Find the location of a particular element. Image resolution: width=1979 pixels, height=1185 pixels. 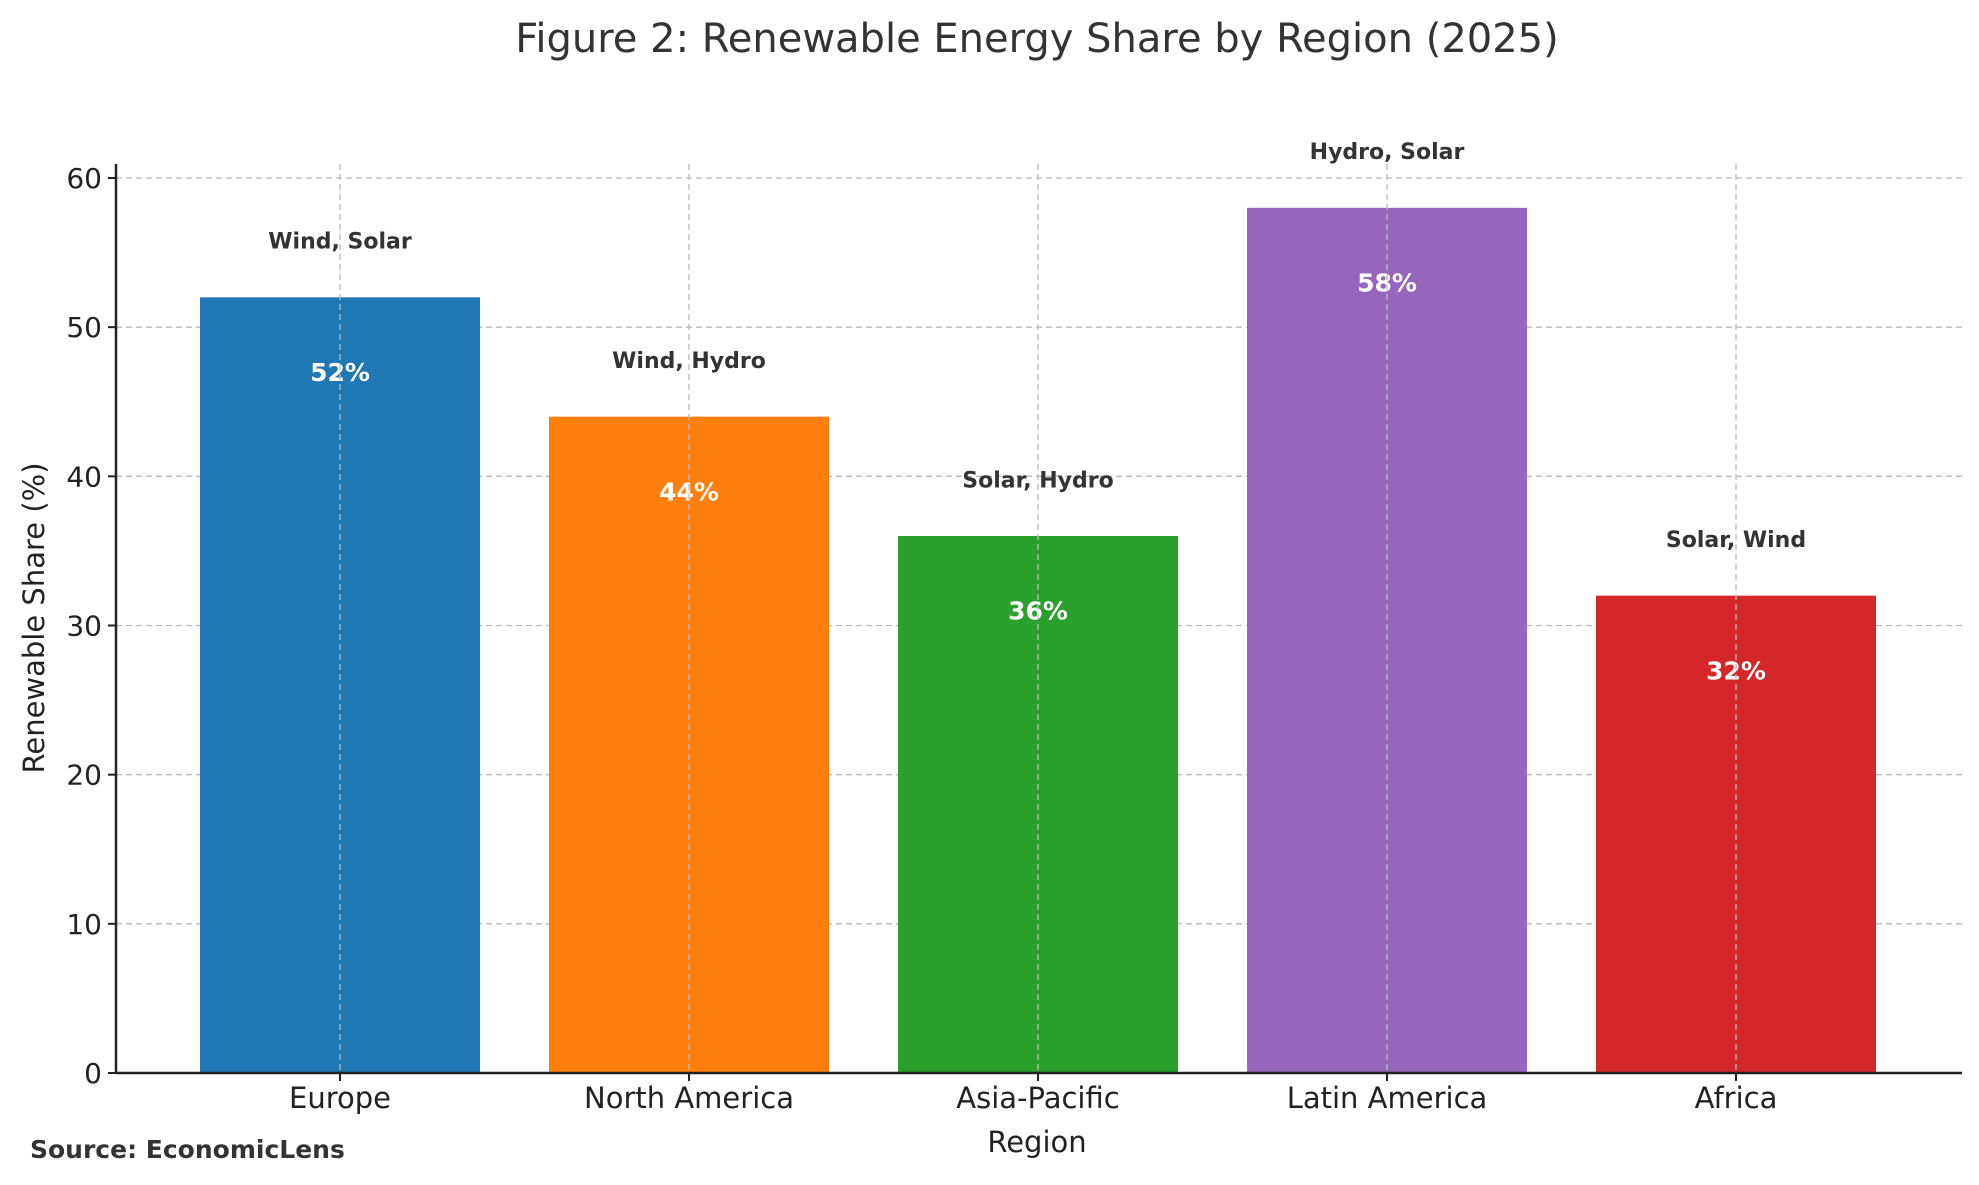

bar-annotation: Wind, Hydro is located at coordinates (689, 361).